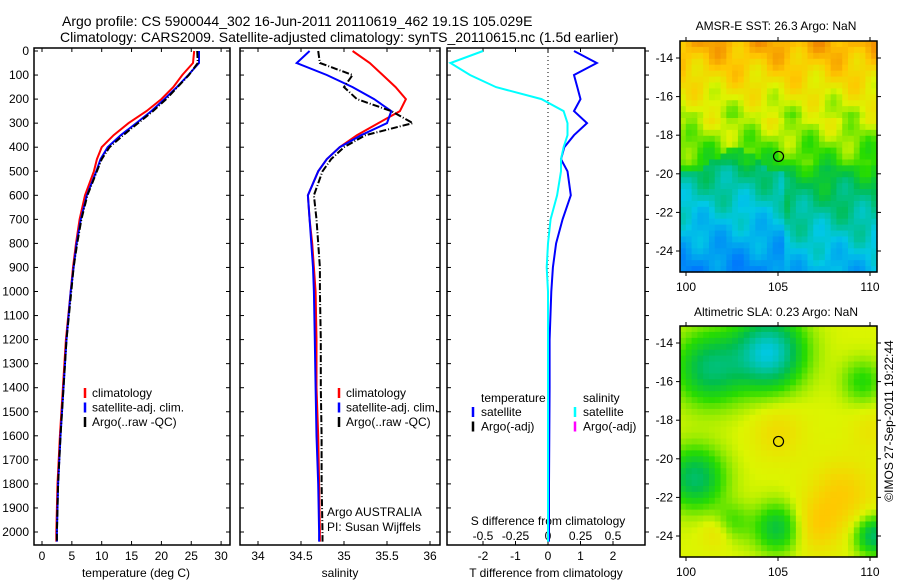 The height and width of the screenshot is (580, 900). Describe the element at coordinates (15, 388) in the screenshot. I see `depth-tick-label: 1400` at that location.